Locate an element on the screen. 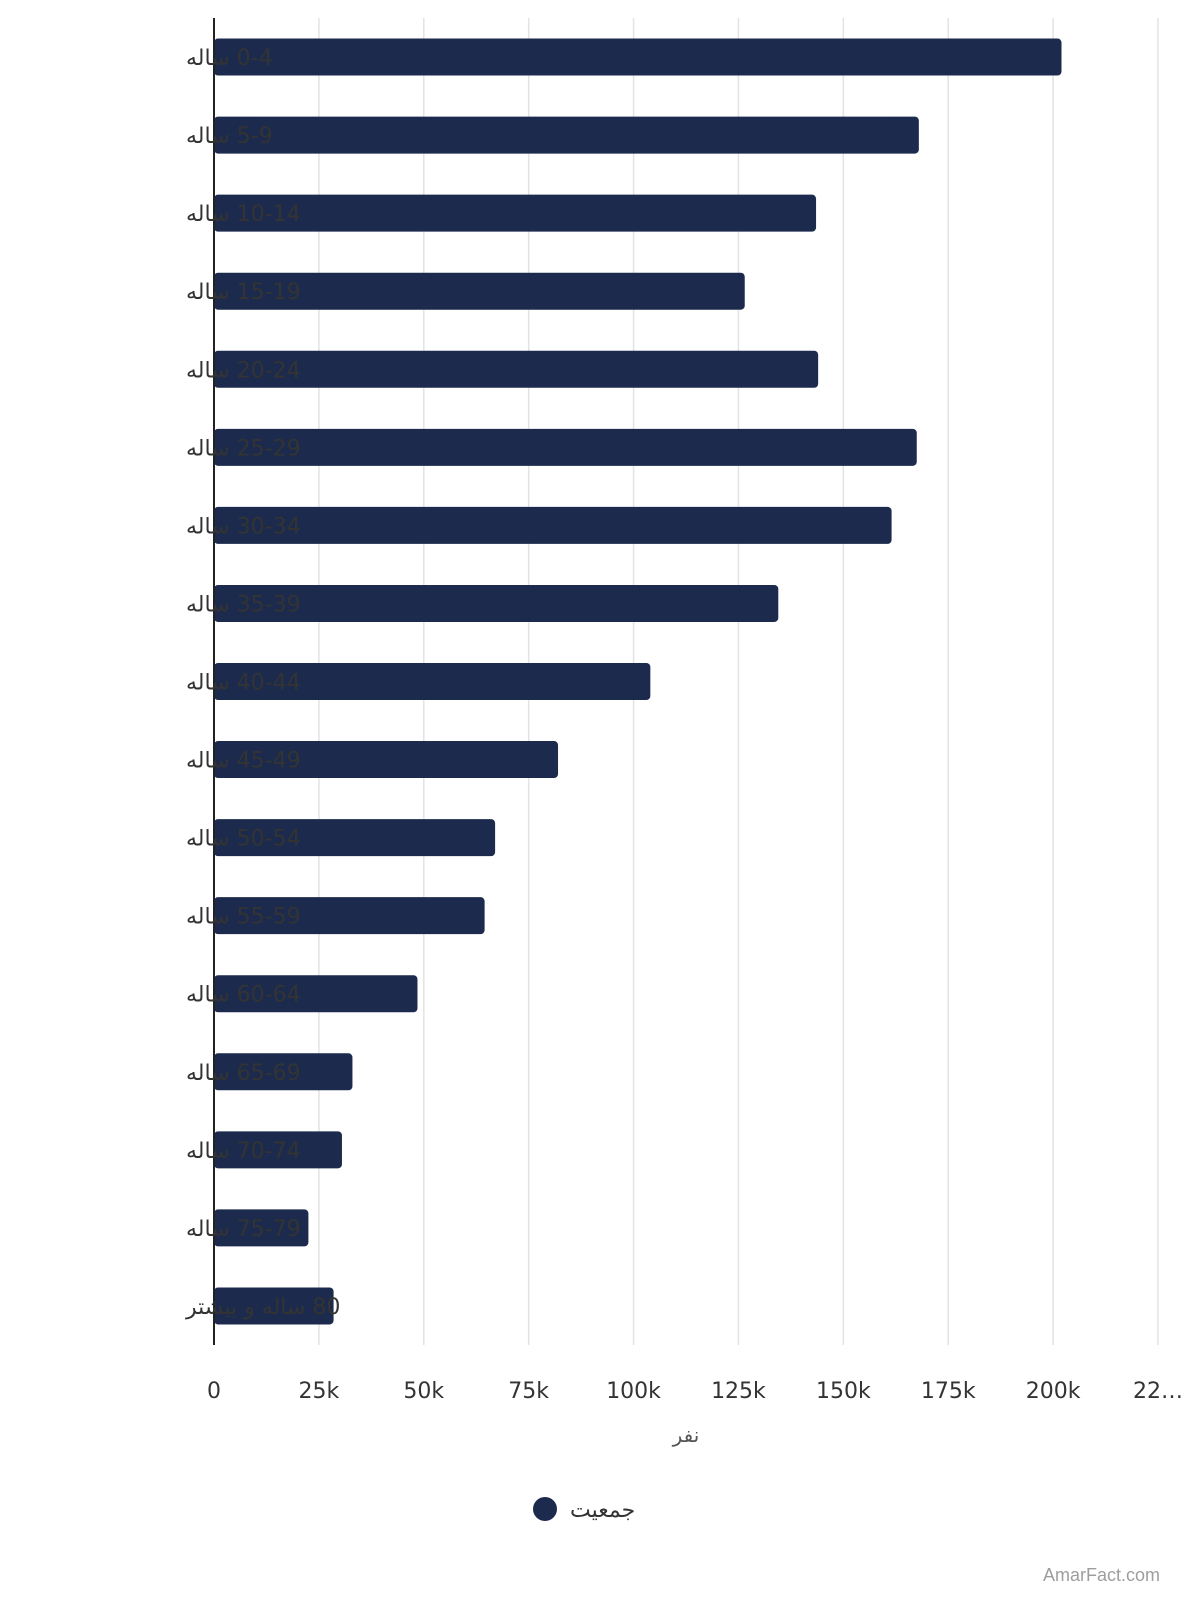  legend-swatch-icon is located at coordinates (545, 1509).